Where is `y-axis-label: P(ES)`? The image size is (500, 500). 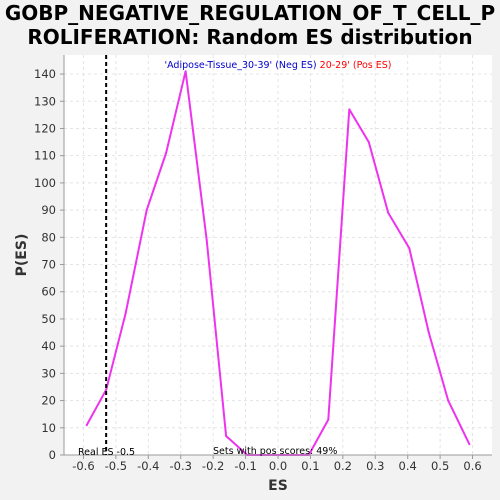 y-axis-label: P(ES) is located at coordinates (22, 255).